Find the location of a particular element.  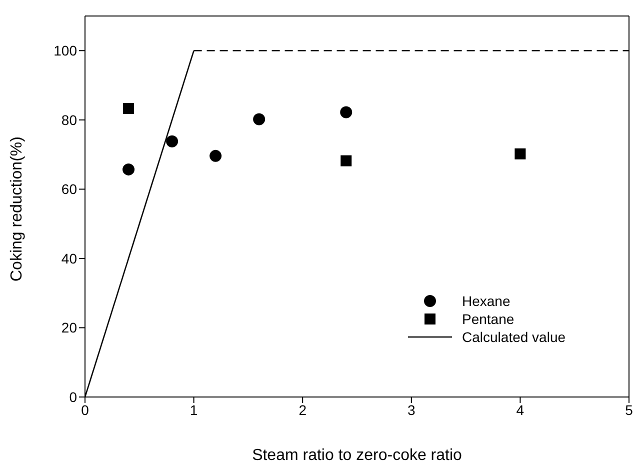

y-tick-label: 0 is located at coordinates (73, 396).